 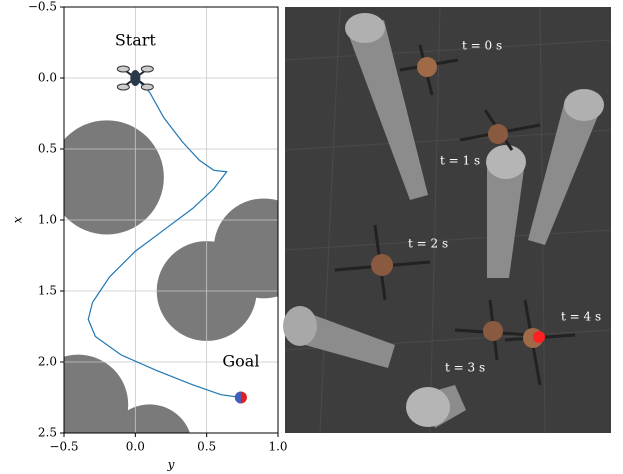 I want to click on x-tick-label: 0.5, so click(x=206, y=447).